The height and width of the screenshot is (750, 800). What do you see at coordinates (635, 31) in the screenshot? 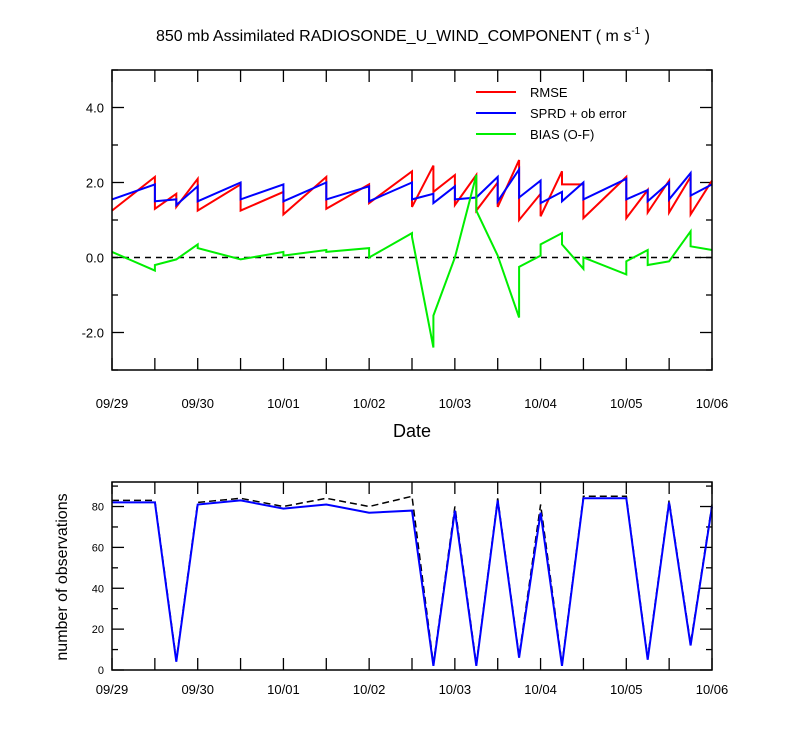
I see `chart-title-exponent: -1` at bounding box center [635, 31].